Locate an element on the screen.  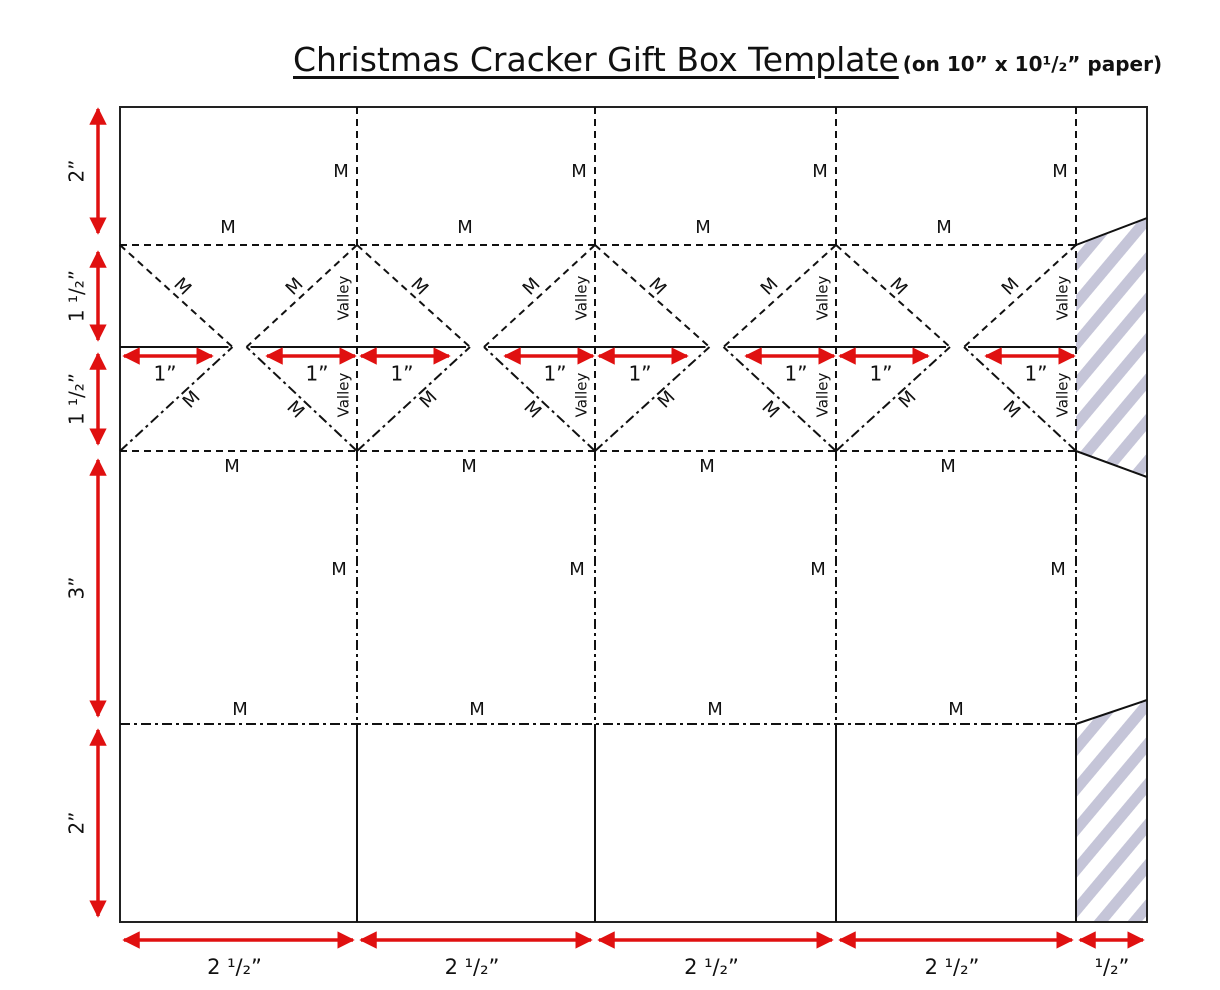
glue-tab-upper is located at coordinates (1111, 347).